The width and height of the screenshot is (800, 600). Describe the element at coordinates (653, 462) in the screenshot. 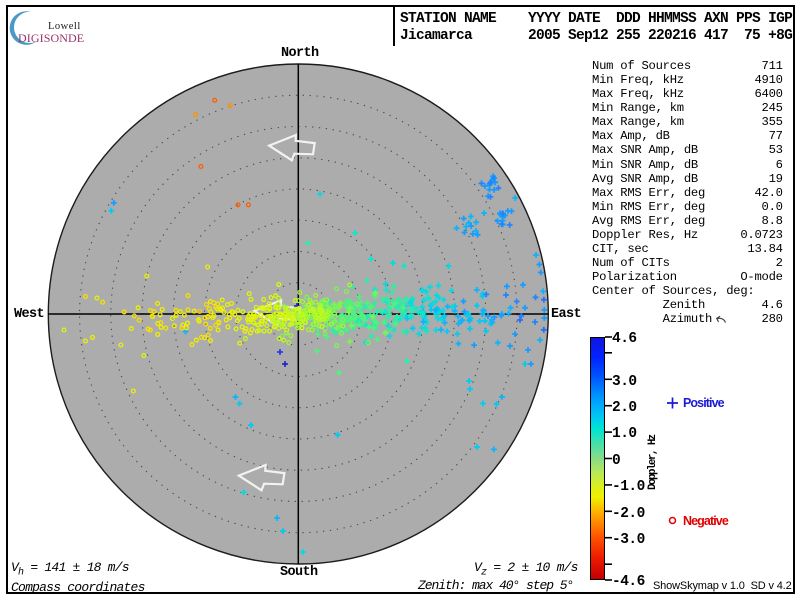

I see `svg-text: Doppler, Hz` at that location.